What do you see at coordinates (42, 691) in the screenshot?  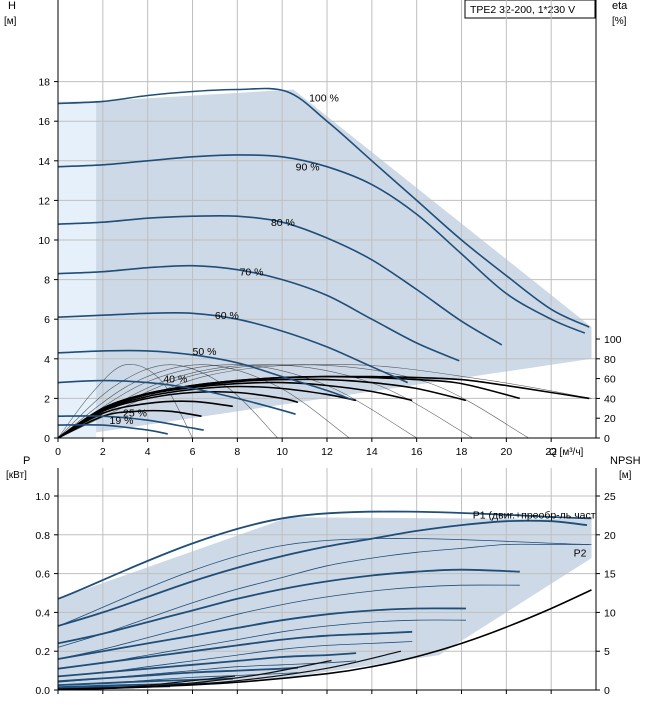 I see `power-y-tick-label: 0.0` at bounding box center [42, 691].